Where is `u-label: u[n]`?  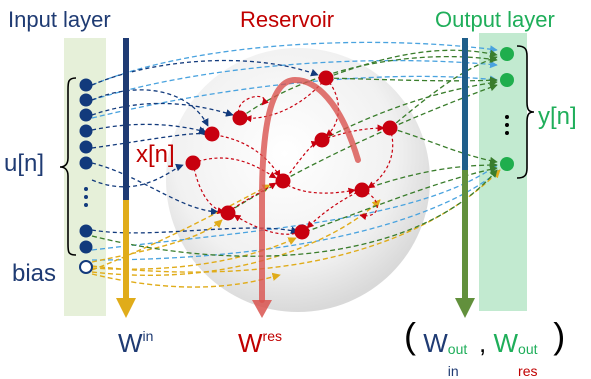
u-label: u[n] is located at coordinates (24, 164).